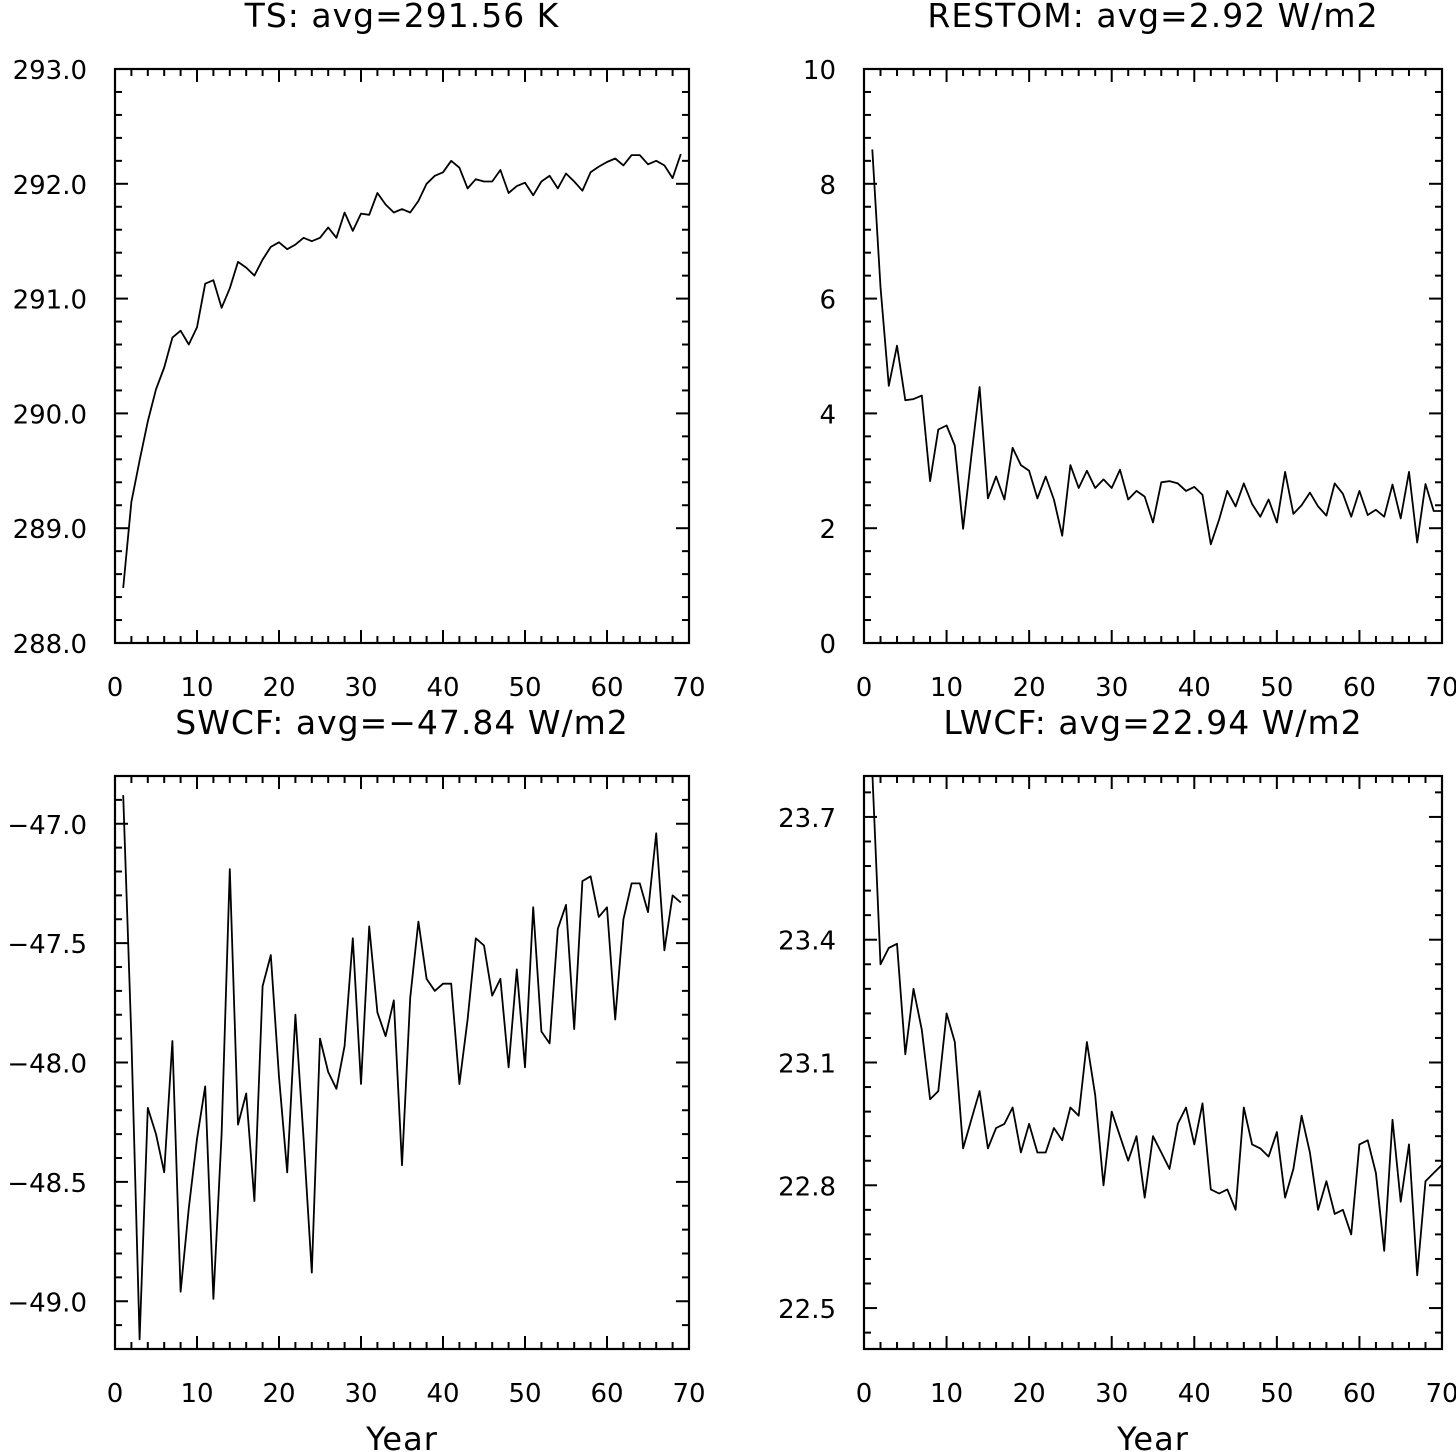 Image resolution: width=1456 pixels, height=1452 pixels. I want to click on y-tick-label: 23.1, so click(807, 1065).